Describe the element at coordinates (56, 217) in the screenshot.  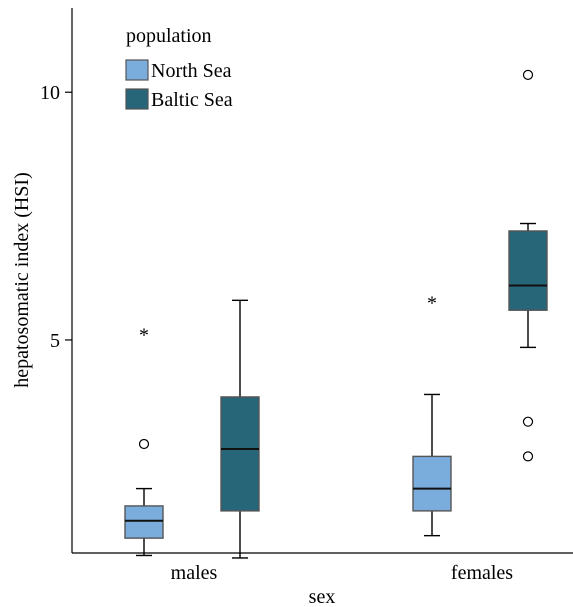
I see `y-ticks: 5 10` at that location.